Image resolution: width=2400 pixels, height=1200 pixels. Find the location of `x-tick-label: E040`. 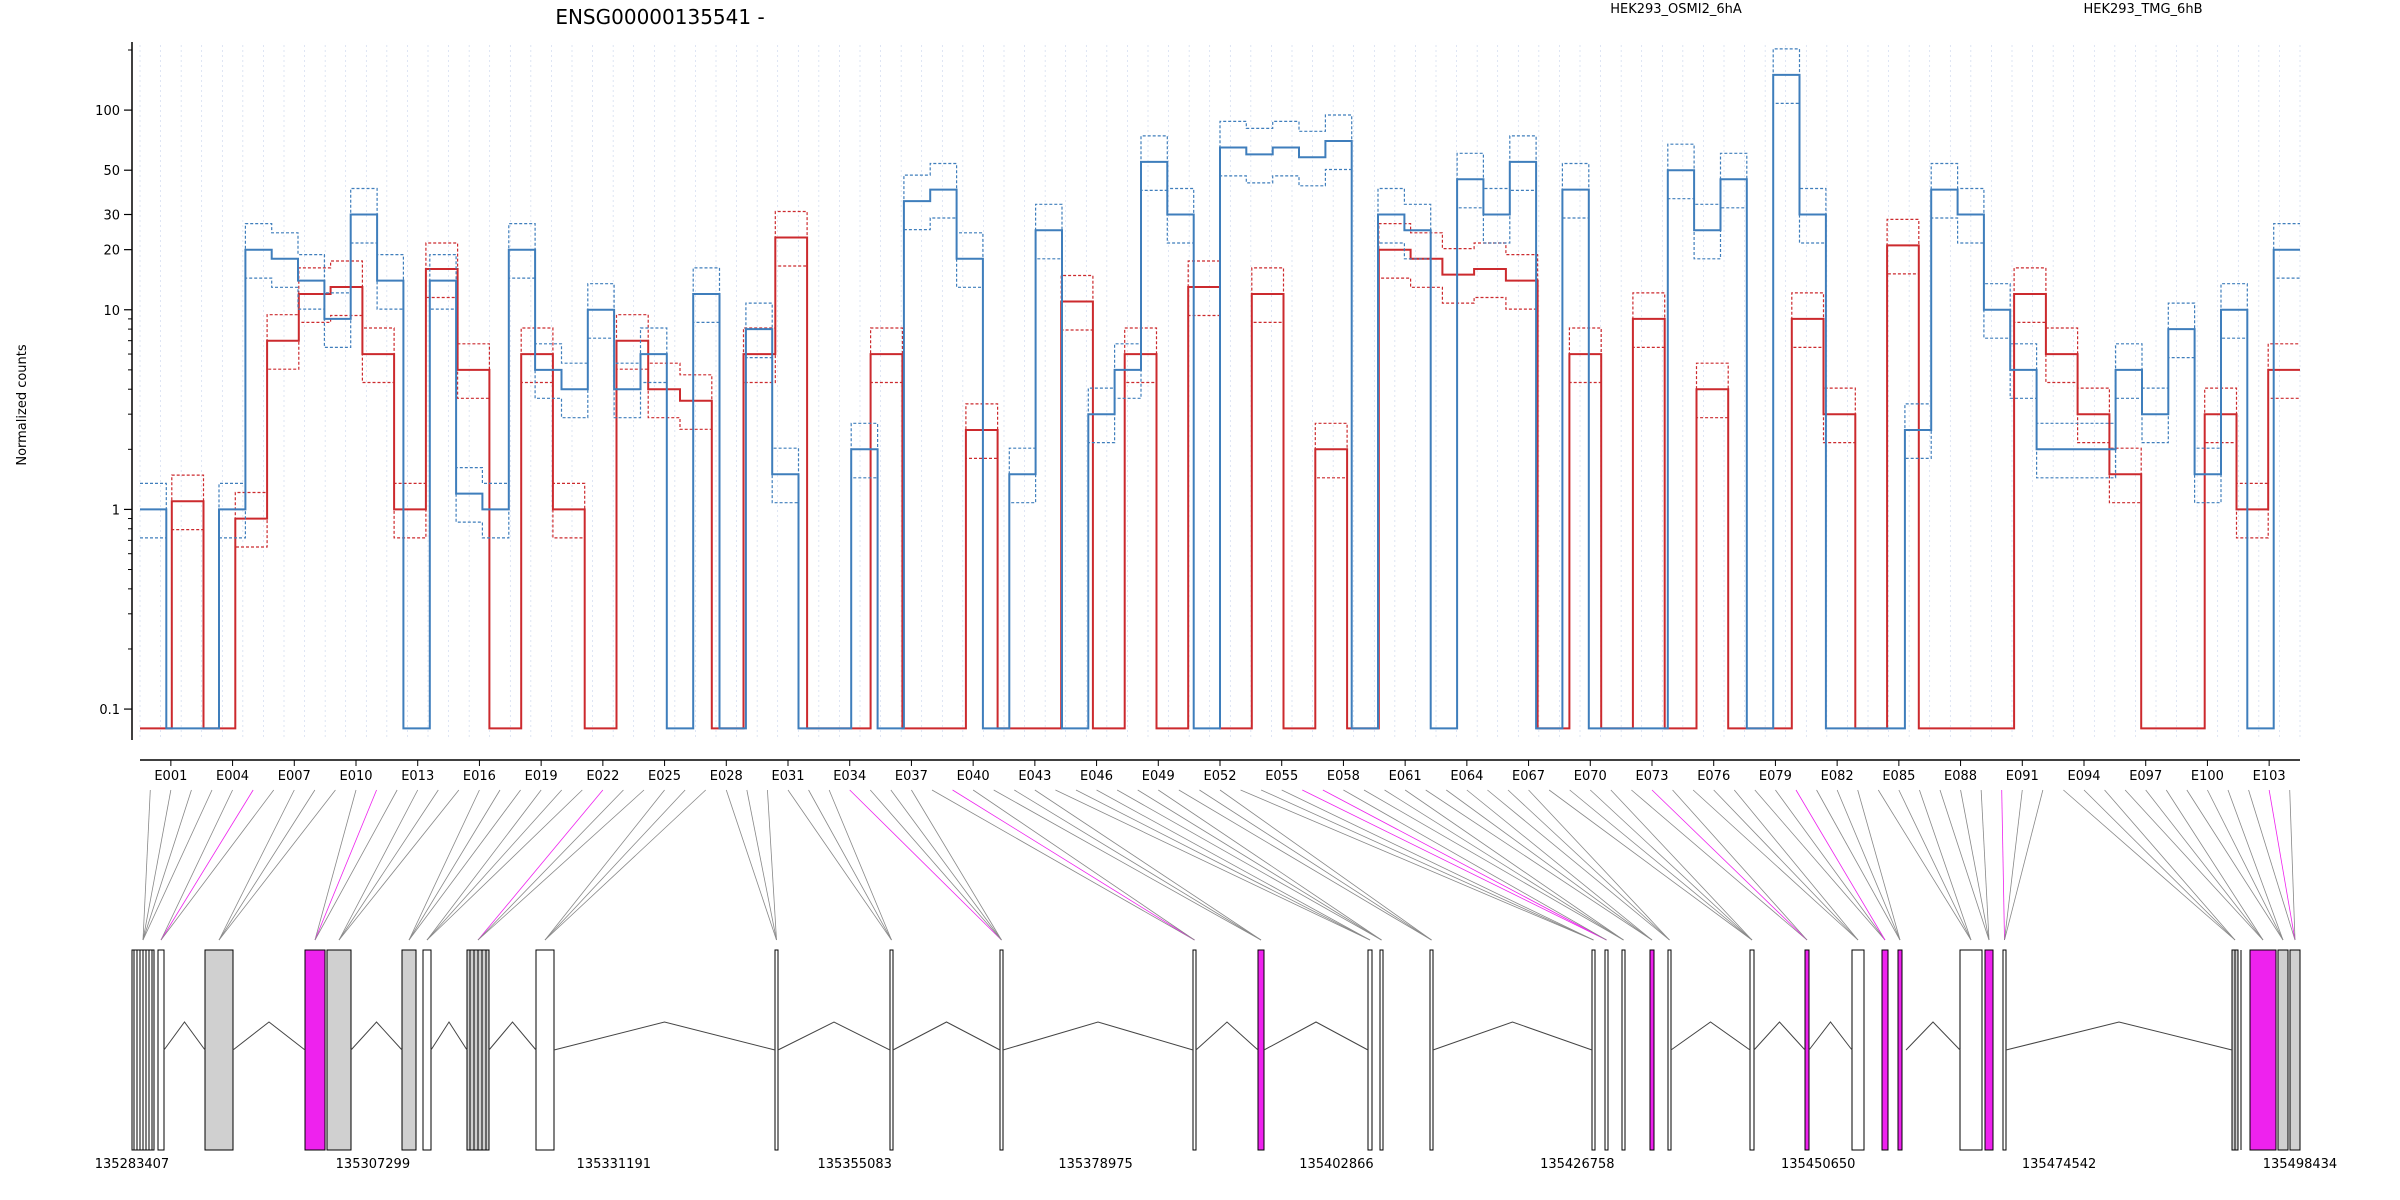

x-tick-label: E040 is located at coordinates (973, 776).